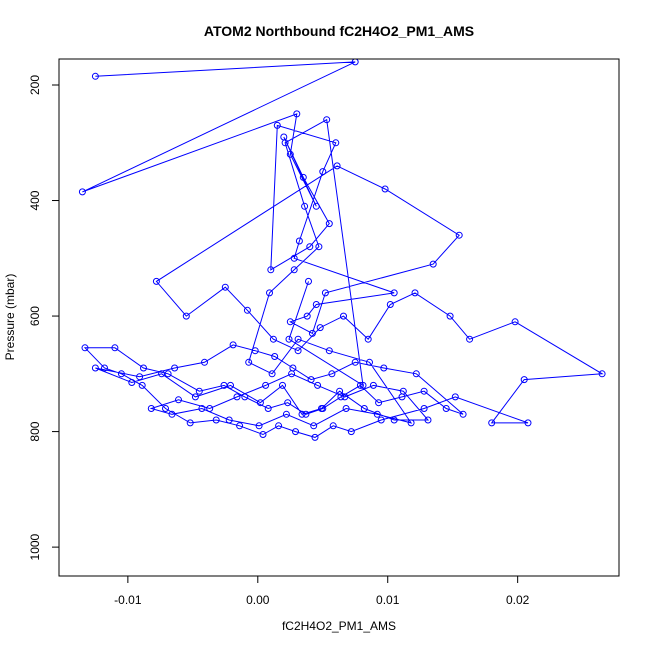 The image size is (650, 655). Describe the element at coordinates (339, 626) in the screenshot. I see `x-axis-label: fC2H4O2_PM1_AMS` at that location.